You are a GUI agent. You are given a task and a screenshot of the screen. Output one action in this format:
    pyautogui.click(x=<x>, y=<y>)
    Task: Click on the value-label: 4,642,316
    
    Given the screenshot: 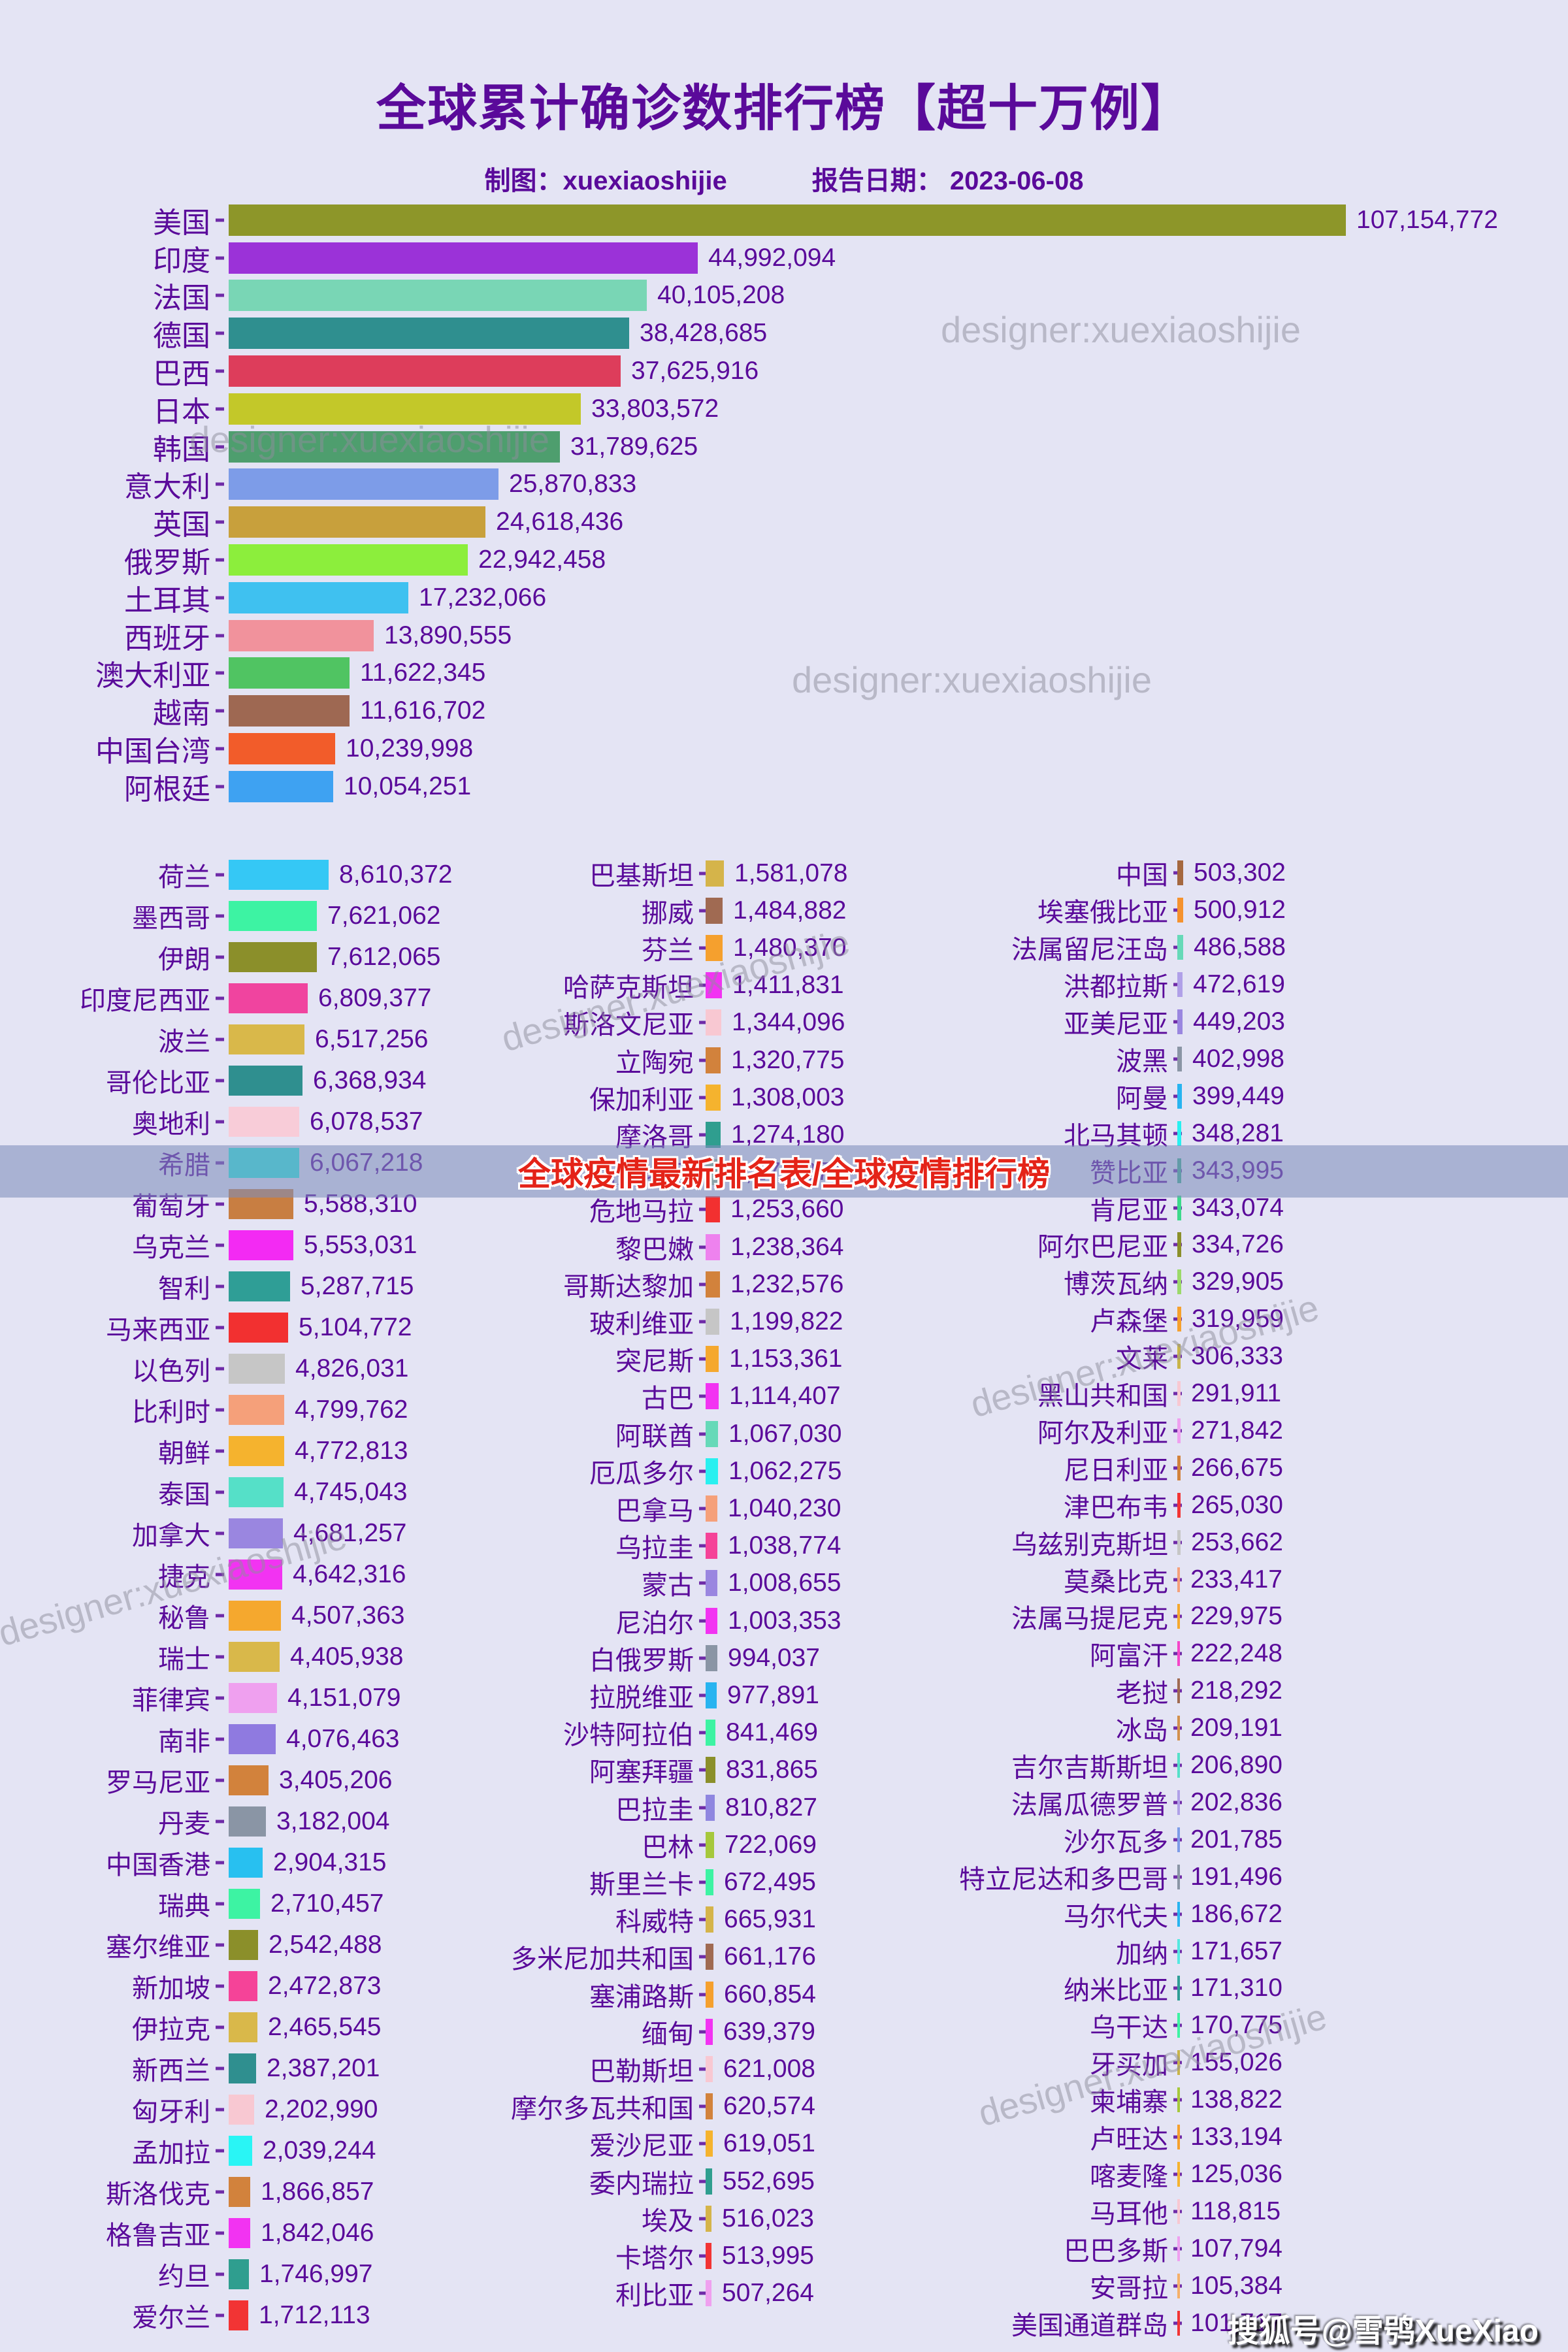 What is the action you would take?
    pyautogui.click(x=349, y=1574)
    